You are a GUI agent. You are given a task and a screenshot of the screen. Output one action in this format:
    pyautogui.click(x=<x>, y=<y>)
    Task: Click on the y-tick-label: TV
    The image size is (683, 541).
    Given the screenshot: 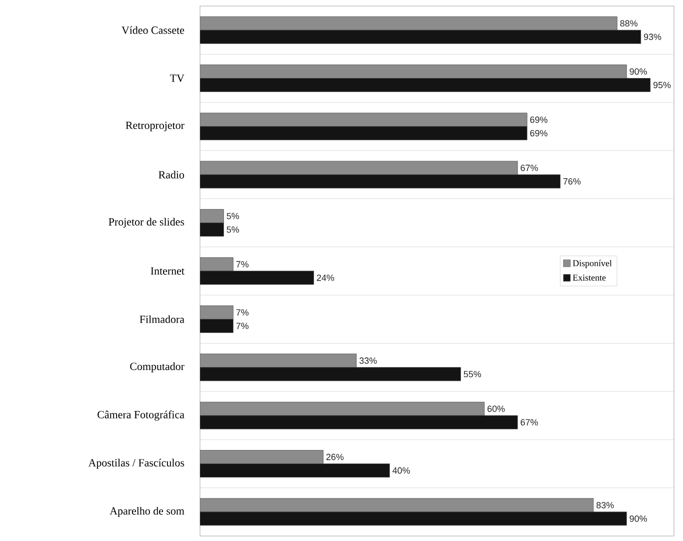 What is the action you would take?
    pyautogui.click(x=177, y=78)
    